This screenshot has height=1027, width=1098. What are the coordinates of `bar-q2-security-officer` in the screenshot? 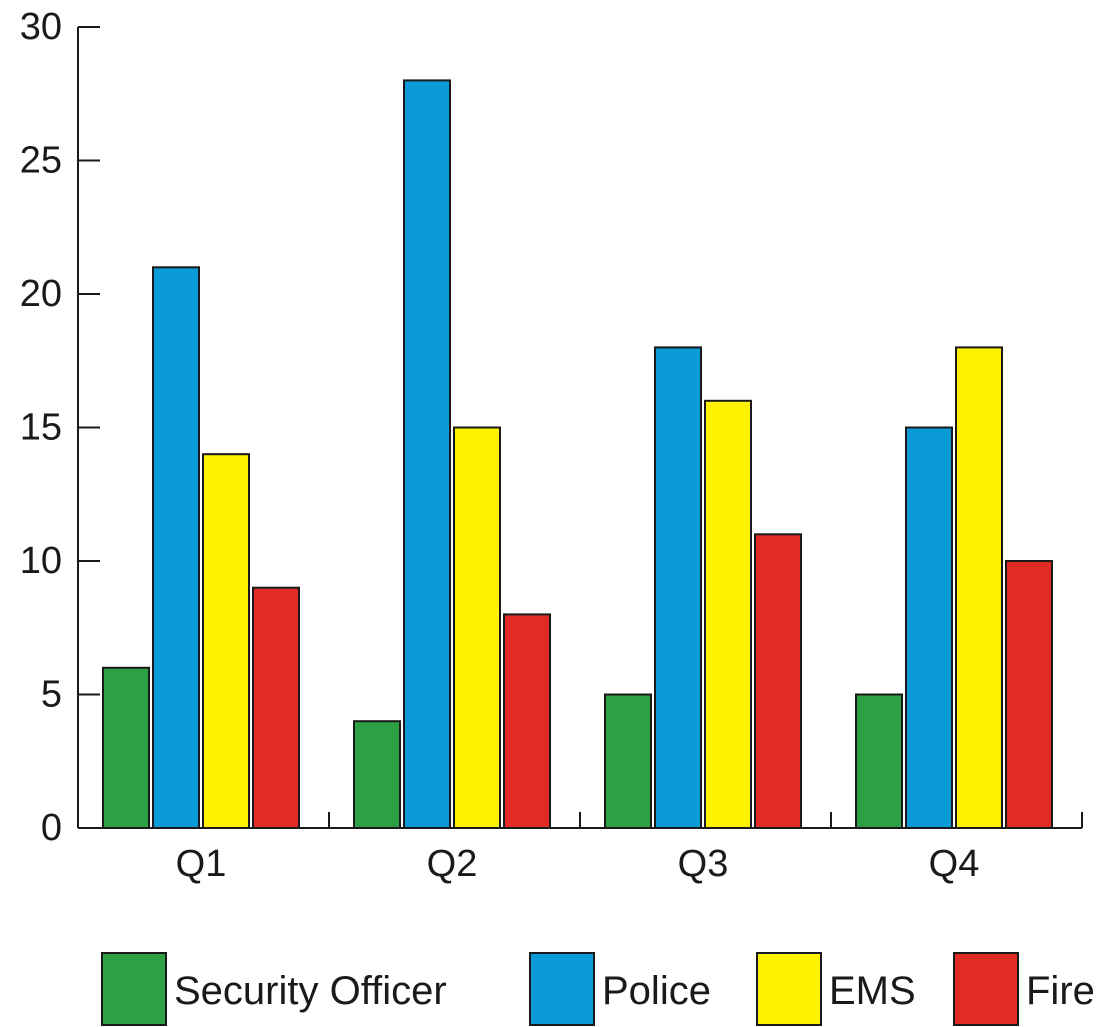 It's located at (377, 775).